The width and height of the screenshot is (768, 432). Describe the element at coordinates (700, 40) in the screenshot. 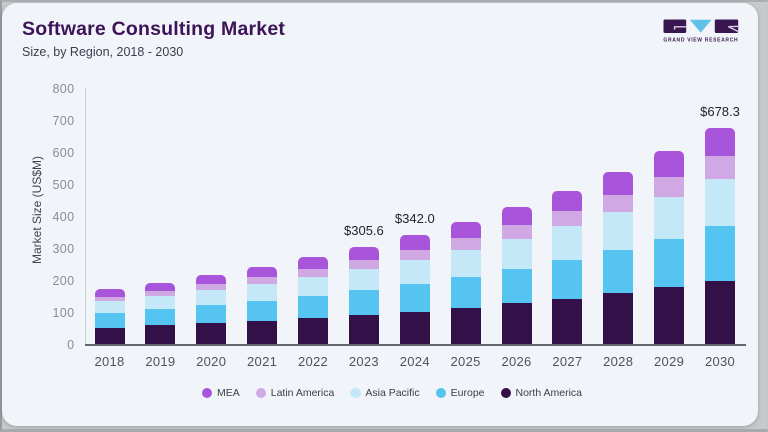

I see `svg-text: GRAND VIEW RESEARCH` at that location.